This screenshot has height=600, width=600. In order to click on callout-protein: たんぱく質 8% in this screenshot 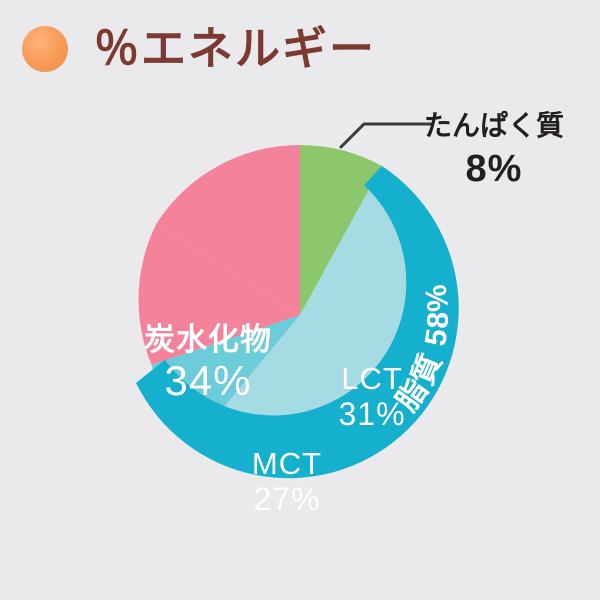, I will do `click(494, 150)`.